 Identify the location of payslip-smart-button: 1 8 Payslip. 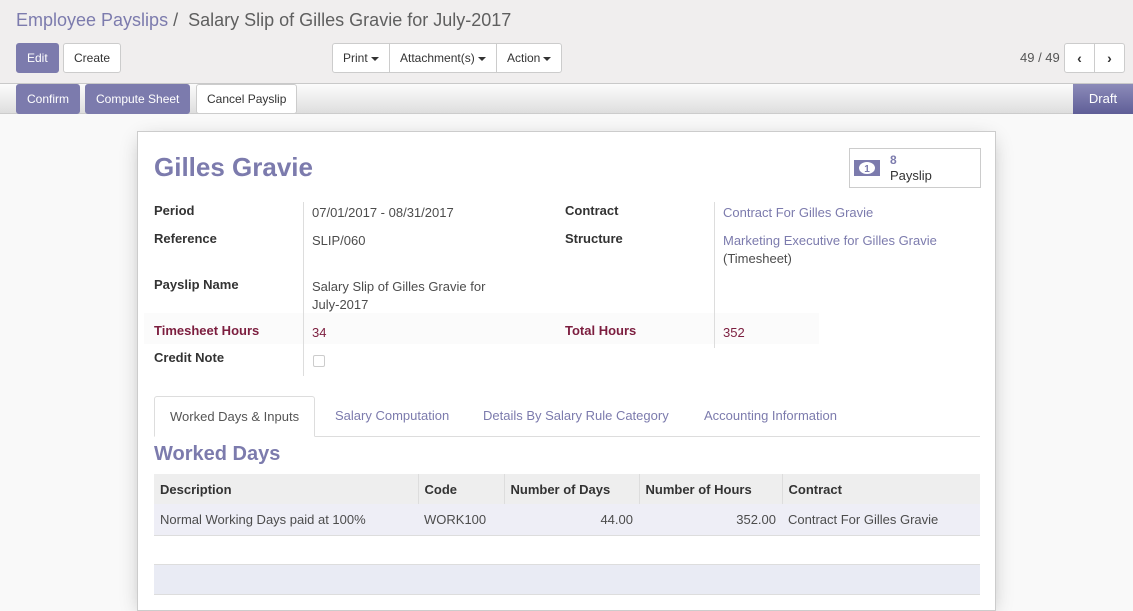
(915, 168).